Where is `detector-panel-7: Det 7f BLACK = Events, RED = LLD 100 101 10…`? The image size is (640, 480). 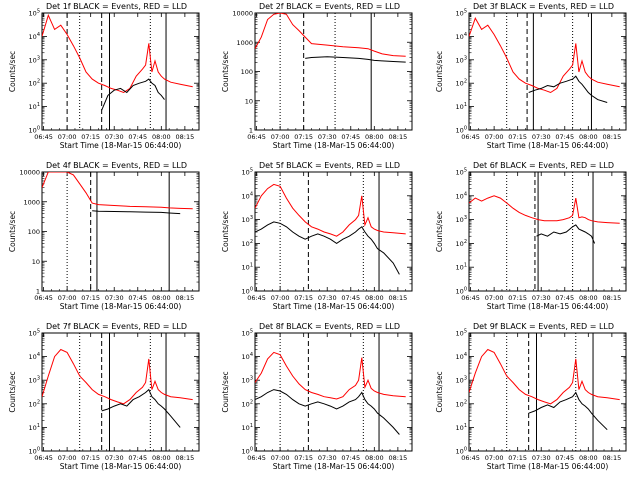
detector-panel-7: Det 7f BLACK = Events, RED = LLD 100 101 10… is located at coordinates (104, 396).